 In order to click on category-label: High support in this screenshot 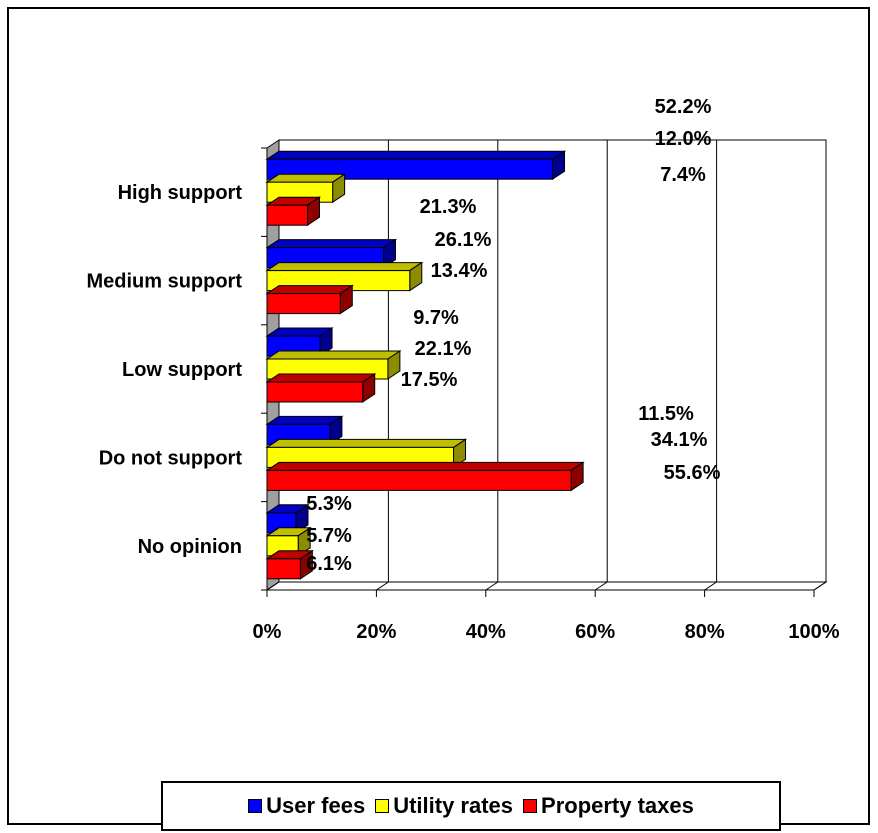, I will do `click(180, 193)`.